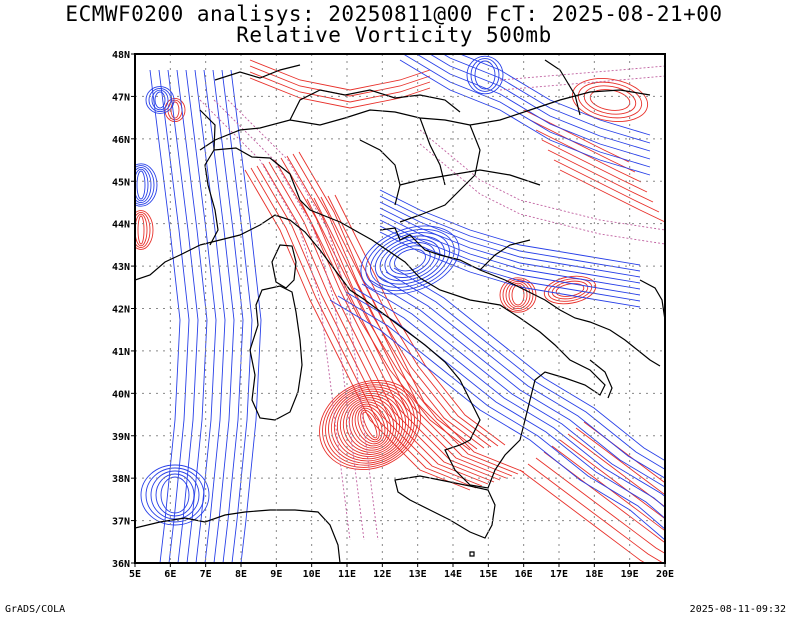  What do you see at coordinates (121, 55) in the screenshot?
I see `lat-tick-label: 48N` at bounding box center [121, 55].